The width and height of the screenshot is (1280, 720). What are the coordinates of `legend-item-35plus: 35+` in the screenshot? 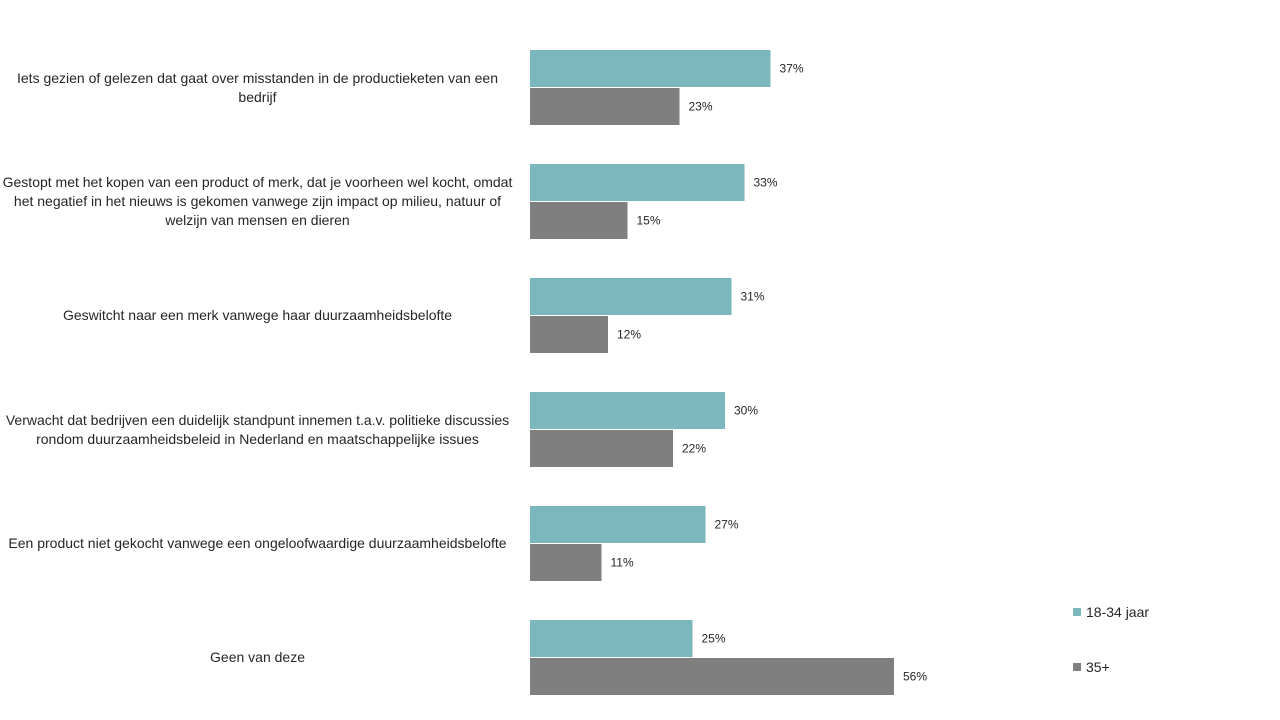 It's located at (1091, 667).